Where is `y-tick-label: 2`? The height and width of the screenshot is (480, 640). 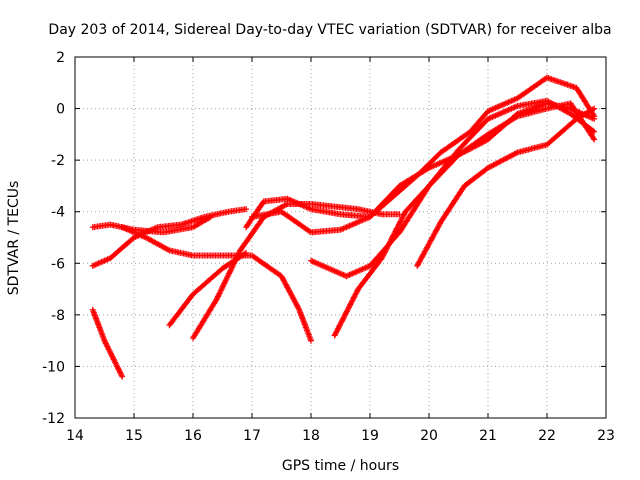 y-tick-label: 2 is located at coordinates (60, 58).